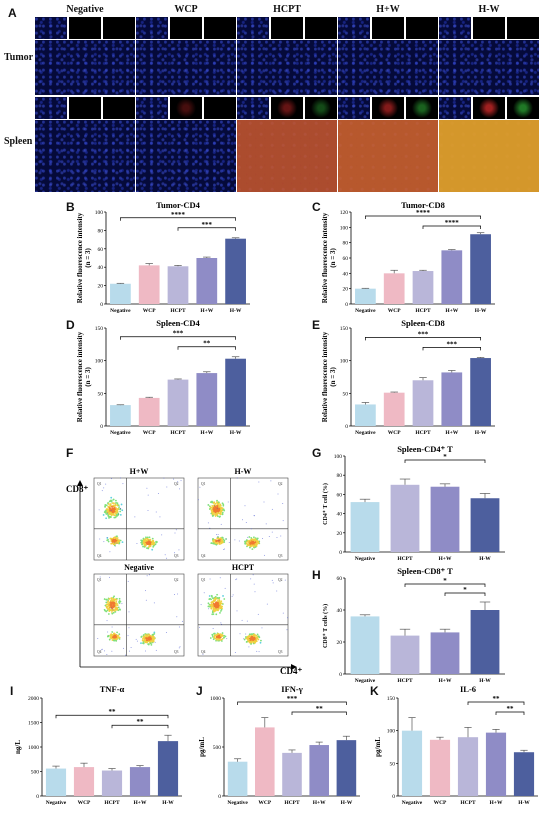  Describe the element at coordinates (33, 699) in the screenshot. I see `y-tick-label: 2000` at that location.